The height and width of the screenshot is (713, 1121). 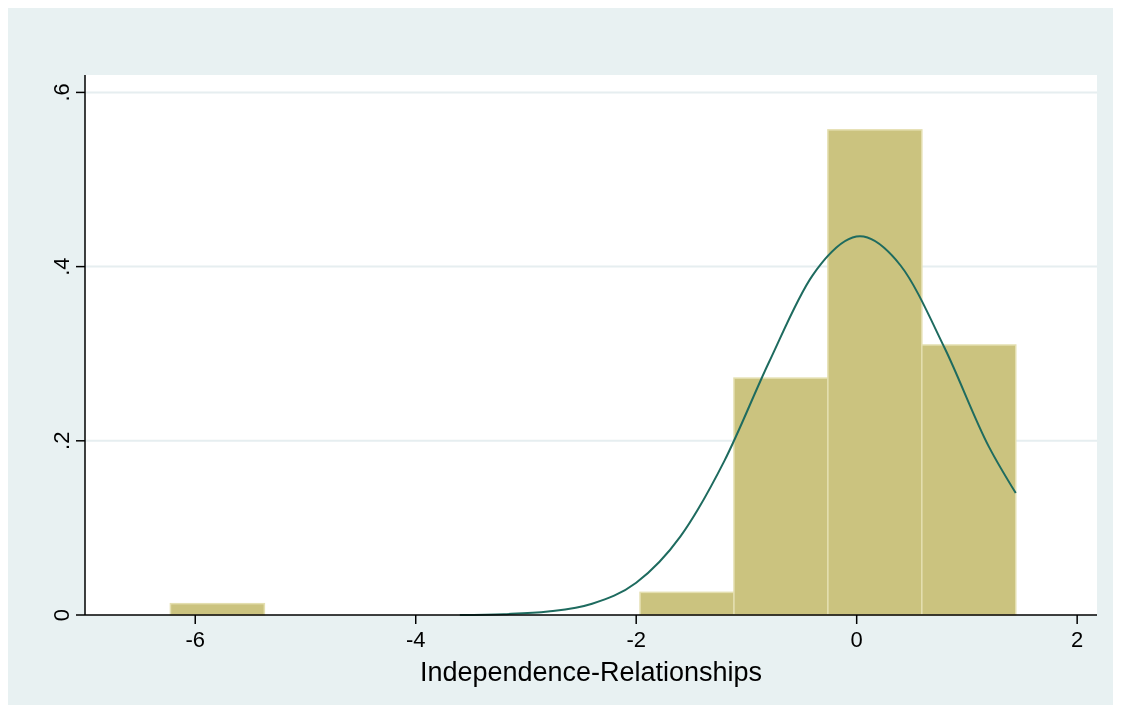 I want to click on y-tick-label: .2, so click(x=61, y=440).